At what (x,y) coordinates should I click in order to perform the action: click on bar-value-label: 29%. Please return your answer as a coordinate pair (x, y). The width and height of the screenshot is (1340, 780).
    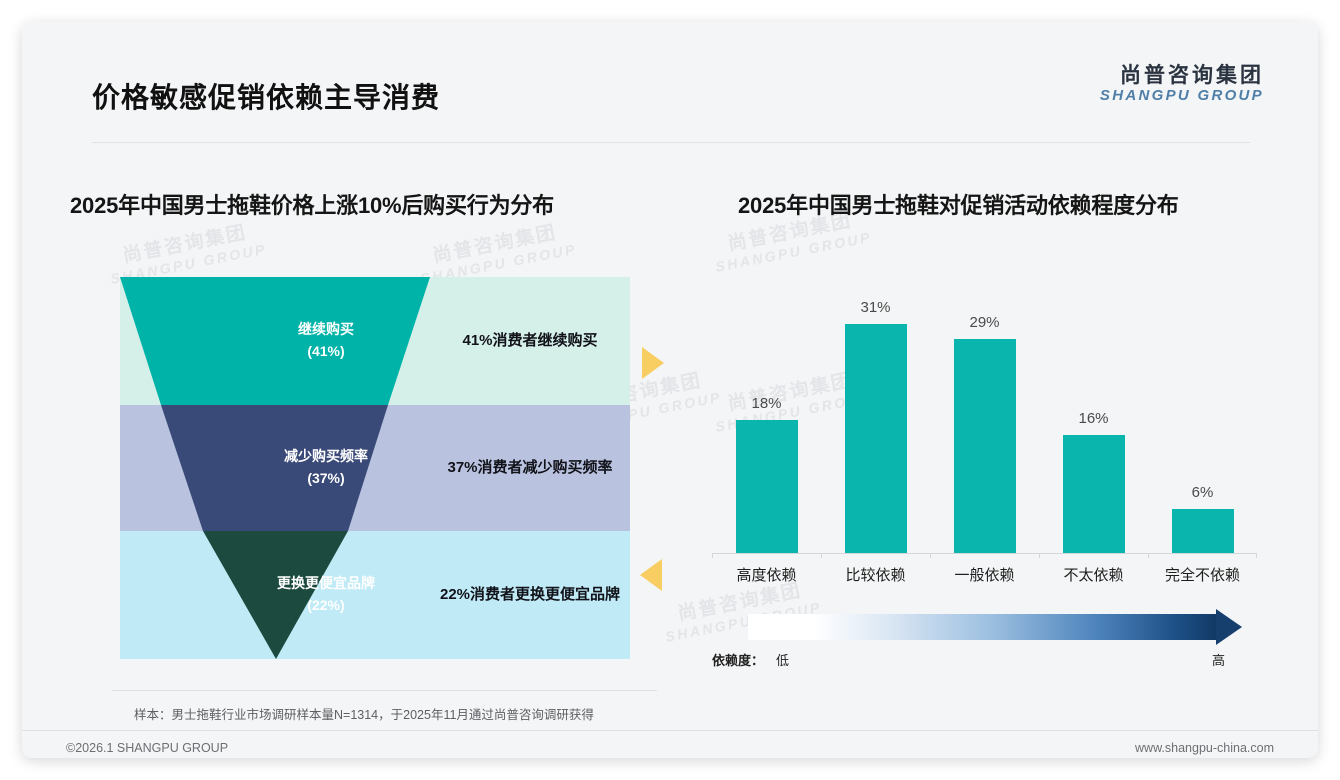
    Looking at the image, I should click on (984, 322).